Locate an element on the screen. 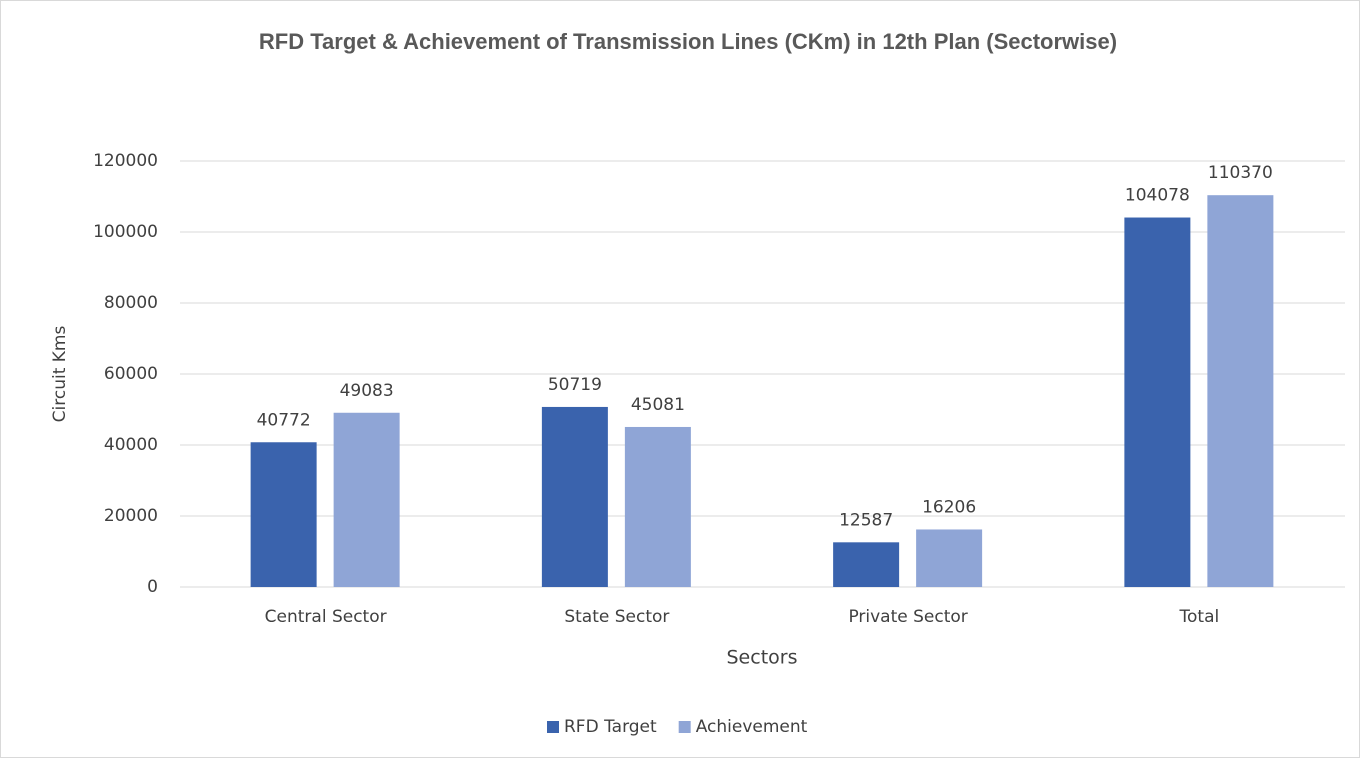 The width and height of the screenshot is (1361, 759). y-tick-label: 60000 is located at coordinates (131, 374).